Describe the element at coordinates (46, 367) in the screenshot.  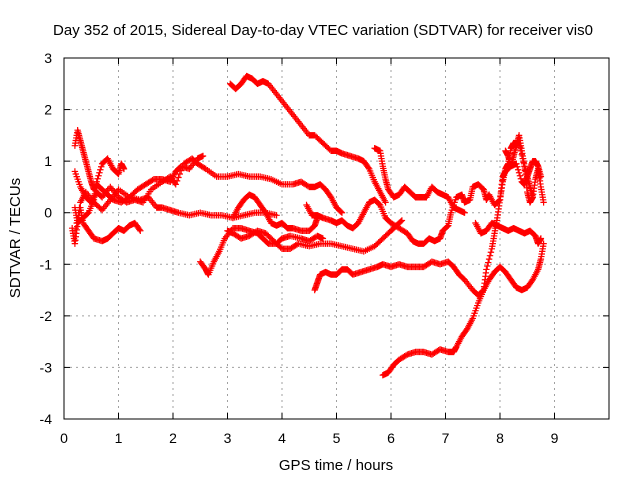
I see `y-tick-label: -3` at that location.